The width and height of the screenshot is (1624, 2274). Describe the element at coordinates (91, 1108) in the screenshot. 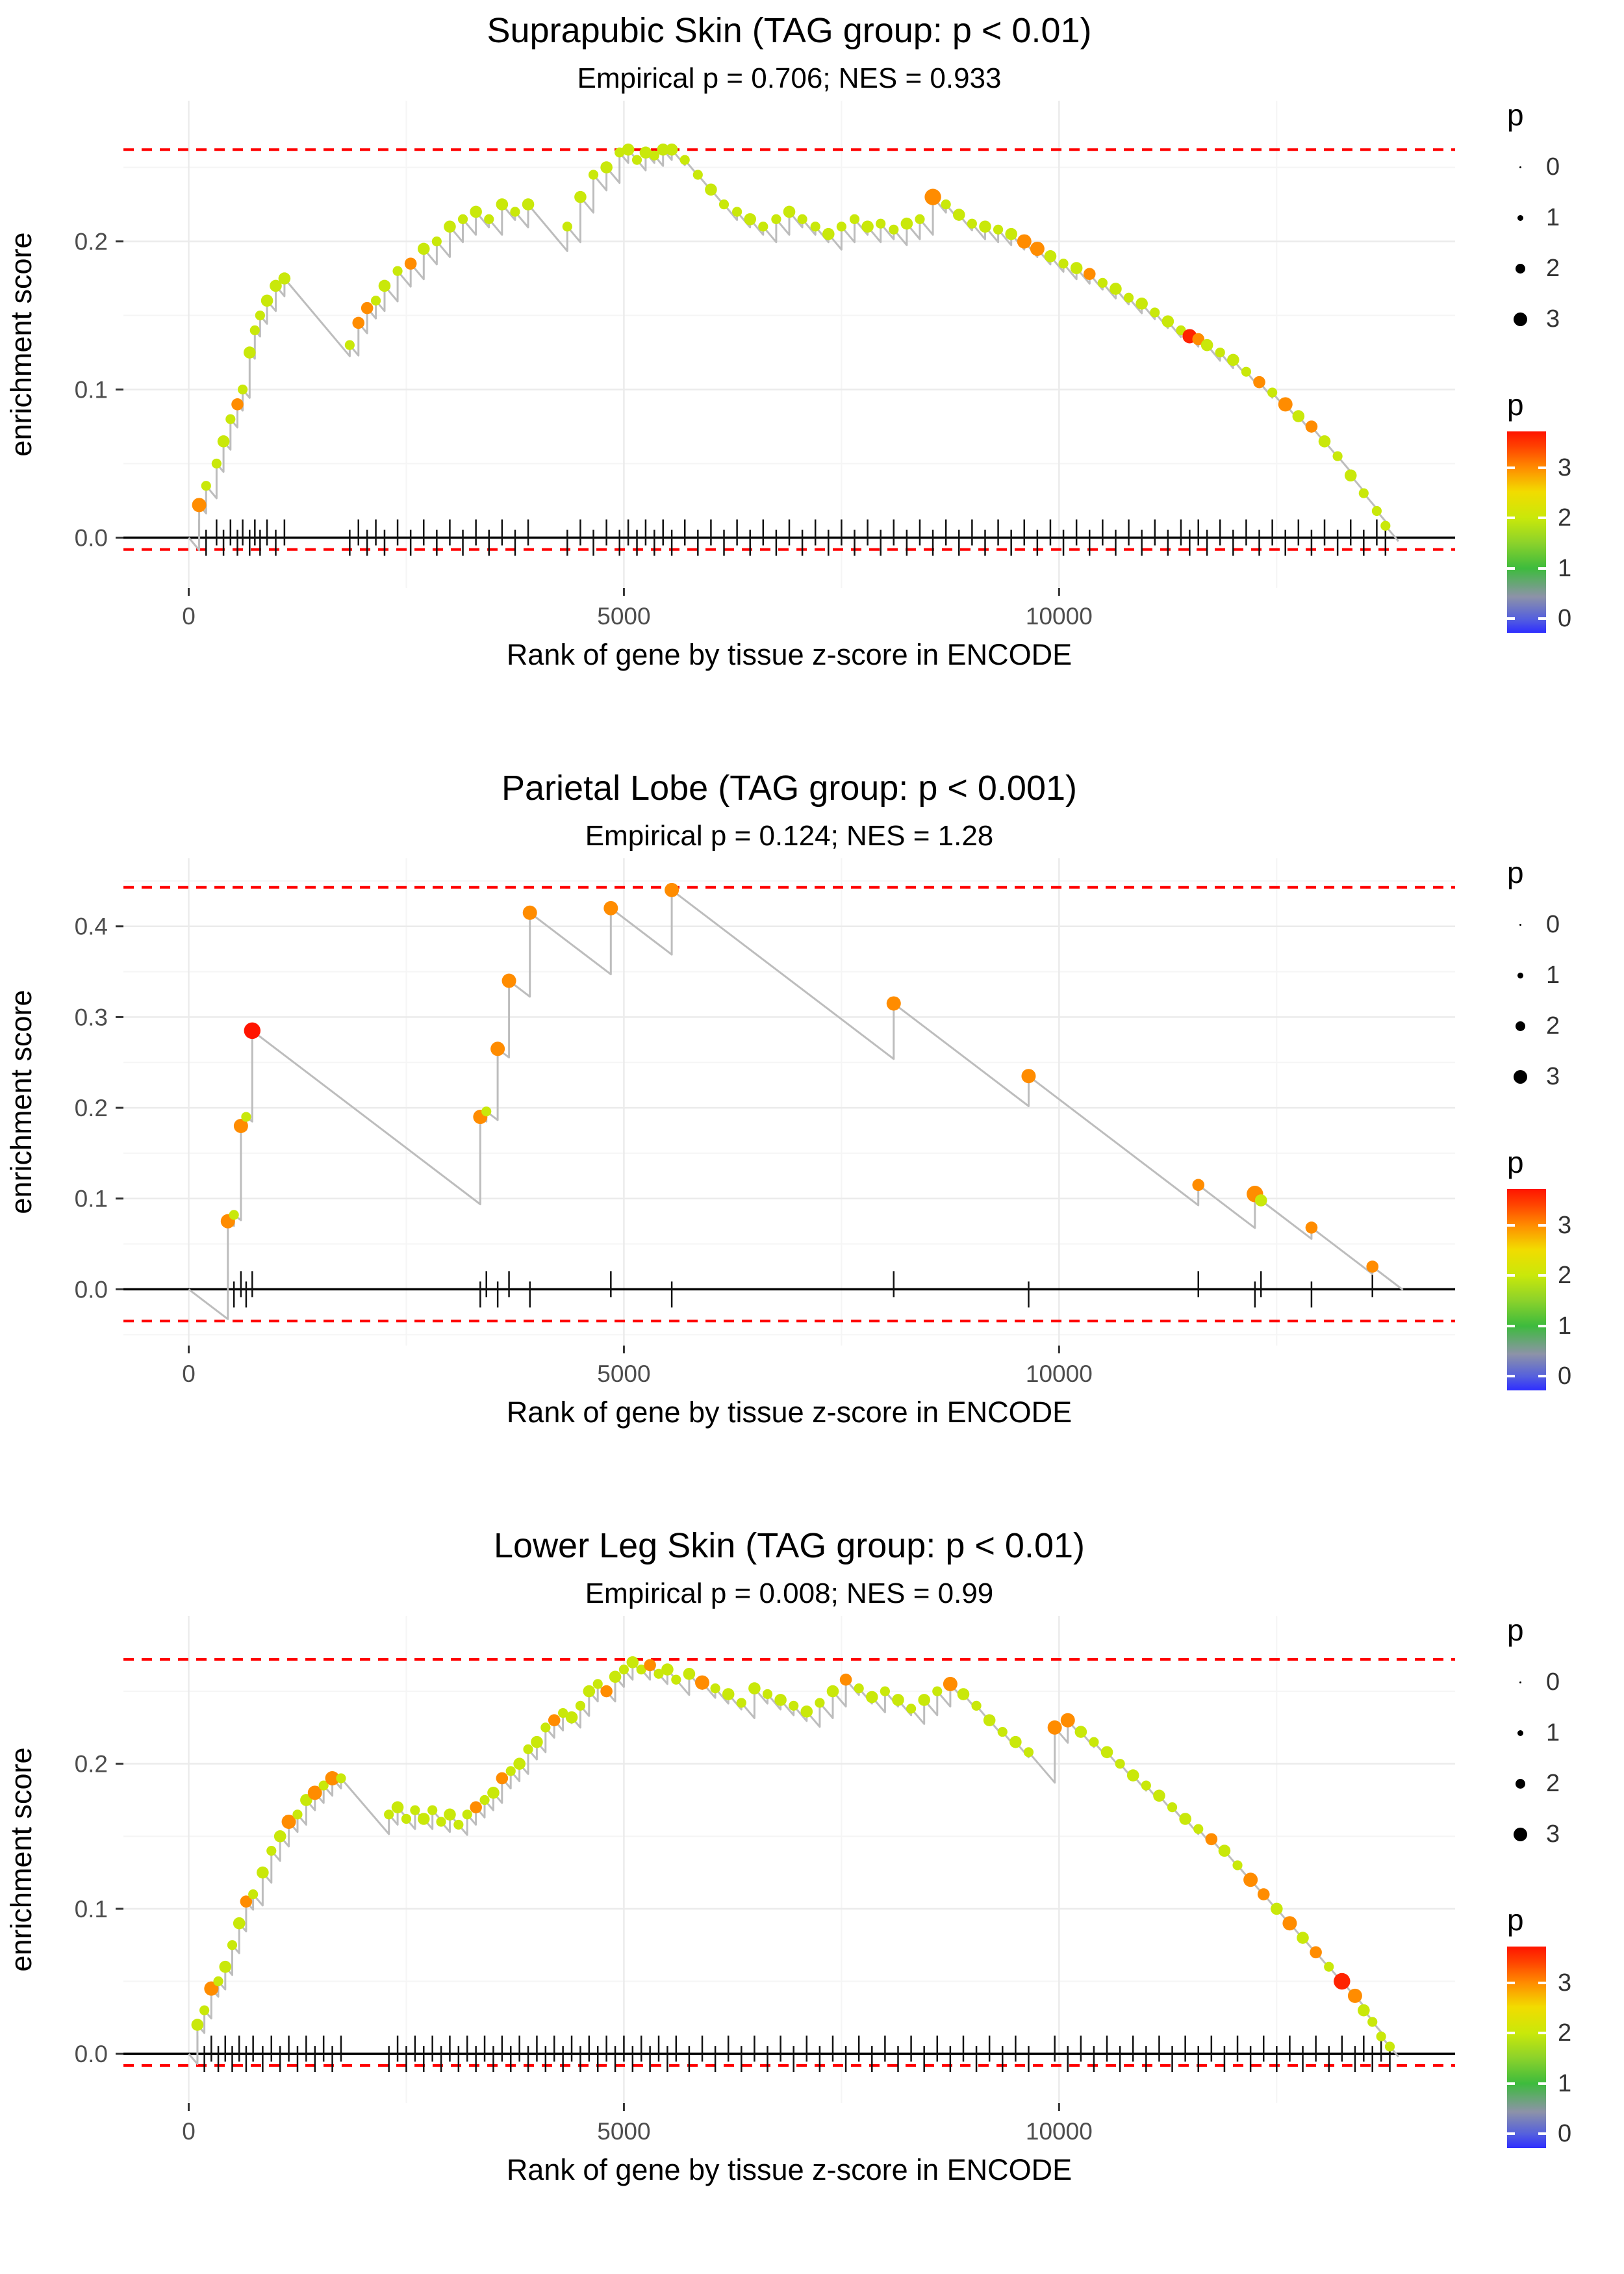

I see `y-tick-label: 0.2` at that location.